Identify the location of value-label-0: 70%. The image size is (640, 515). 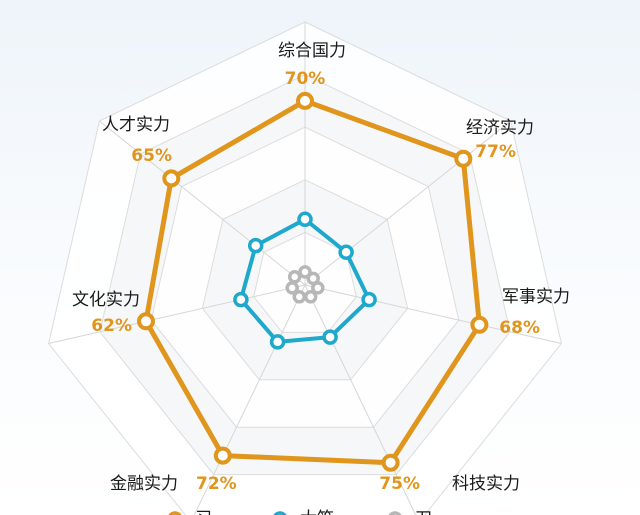
(305, 79).